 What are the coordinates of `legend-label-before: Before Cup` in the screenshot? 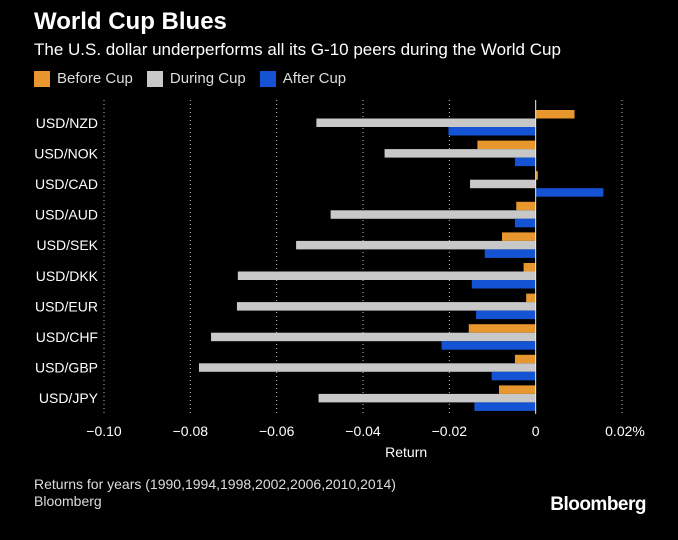 It's located at (95, 78).